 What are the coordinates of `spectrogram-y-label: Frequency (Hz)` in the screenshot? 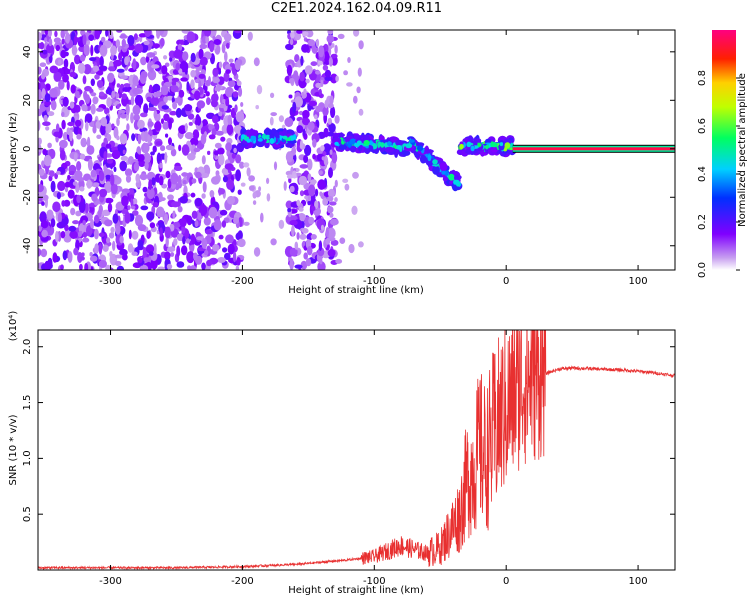 It's located at (13, 150).